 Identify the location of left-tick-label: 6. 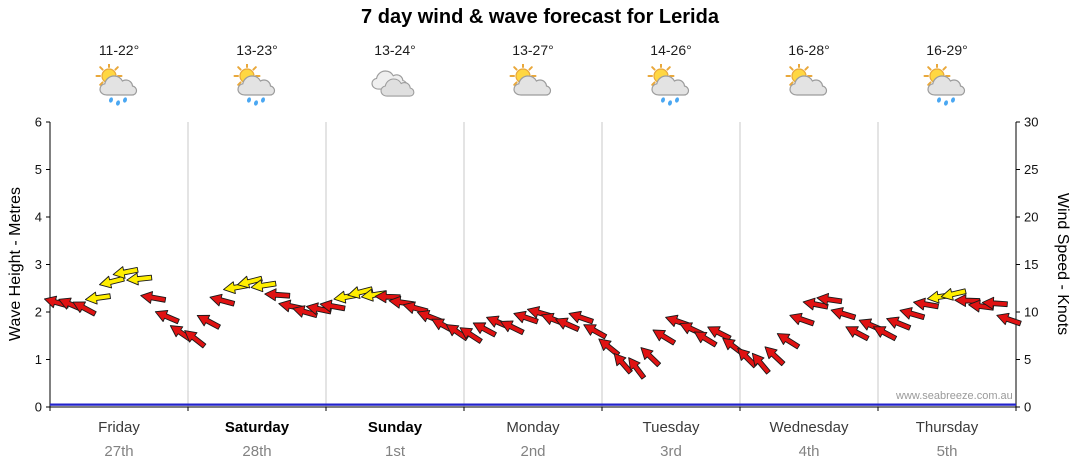
(38, 122).